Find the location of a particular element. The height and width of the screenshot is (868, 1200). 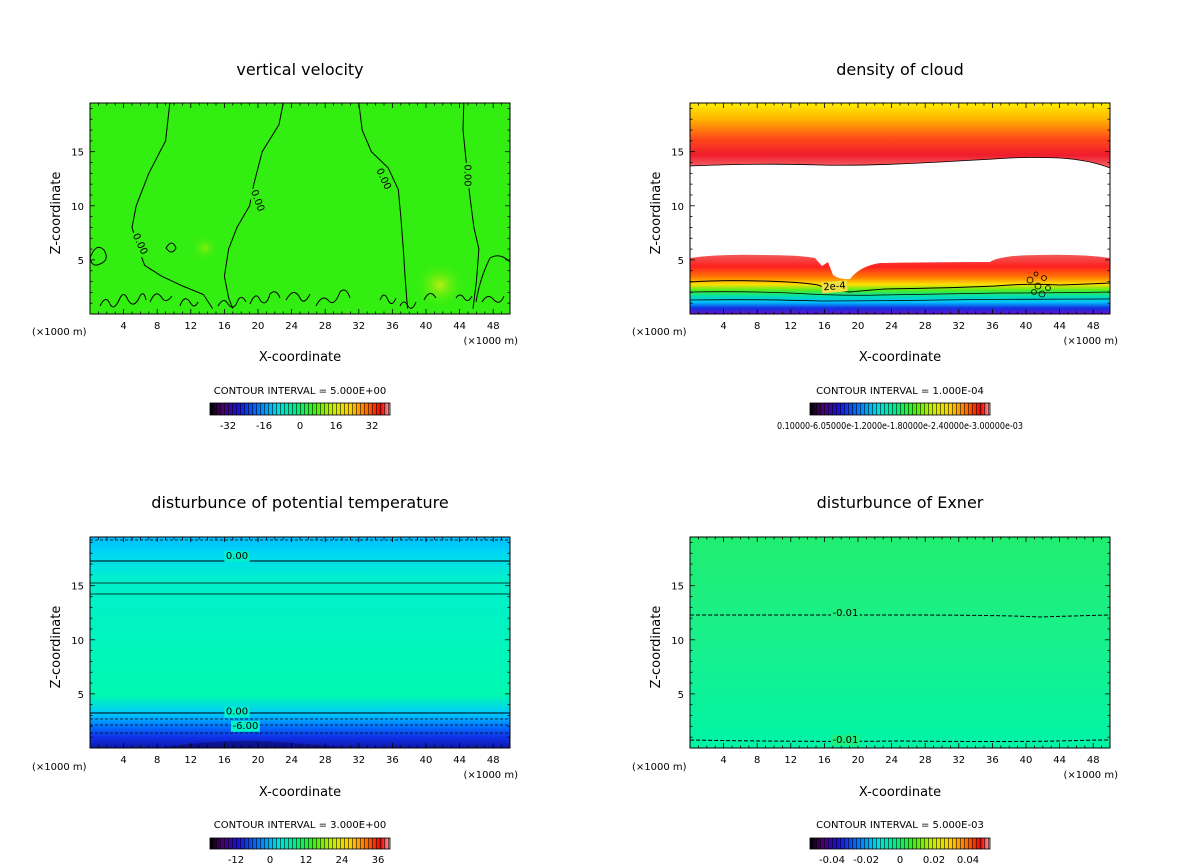

contour-squiggles is located at coordinates (300, 275).